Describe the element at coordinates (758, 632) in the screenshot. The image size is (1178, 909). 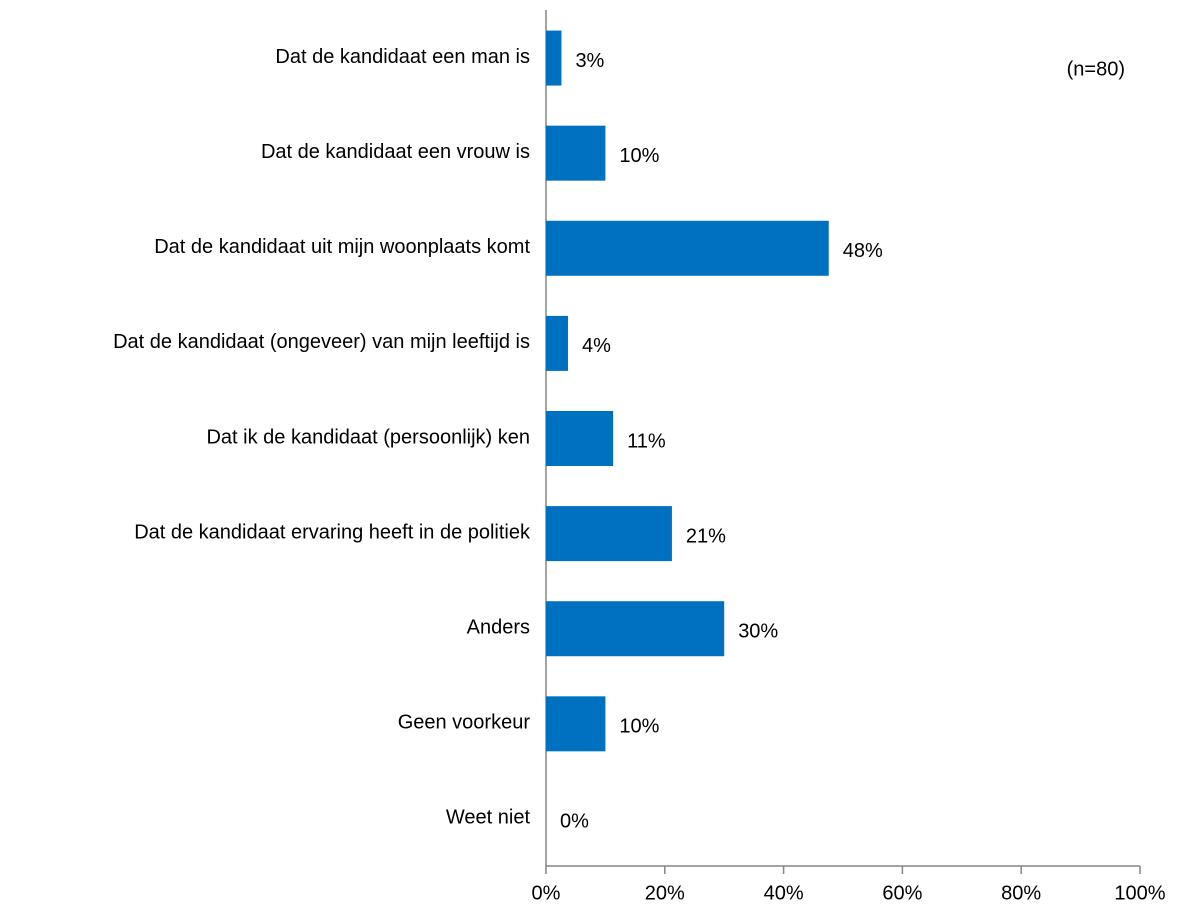
I see `value-label: 30%` at that location.